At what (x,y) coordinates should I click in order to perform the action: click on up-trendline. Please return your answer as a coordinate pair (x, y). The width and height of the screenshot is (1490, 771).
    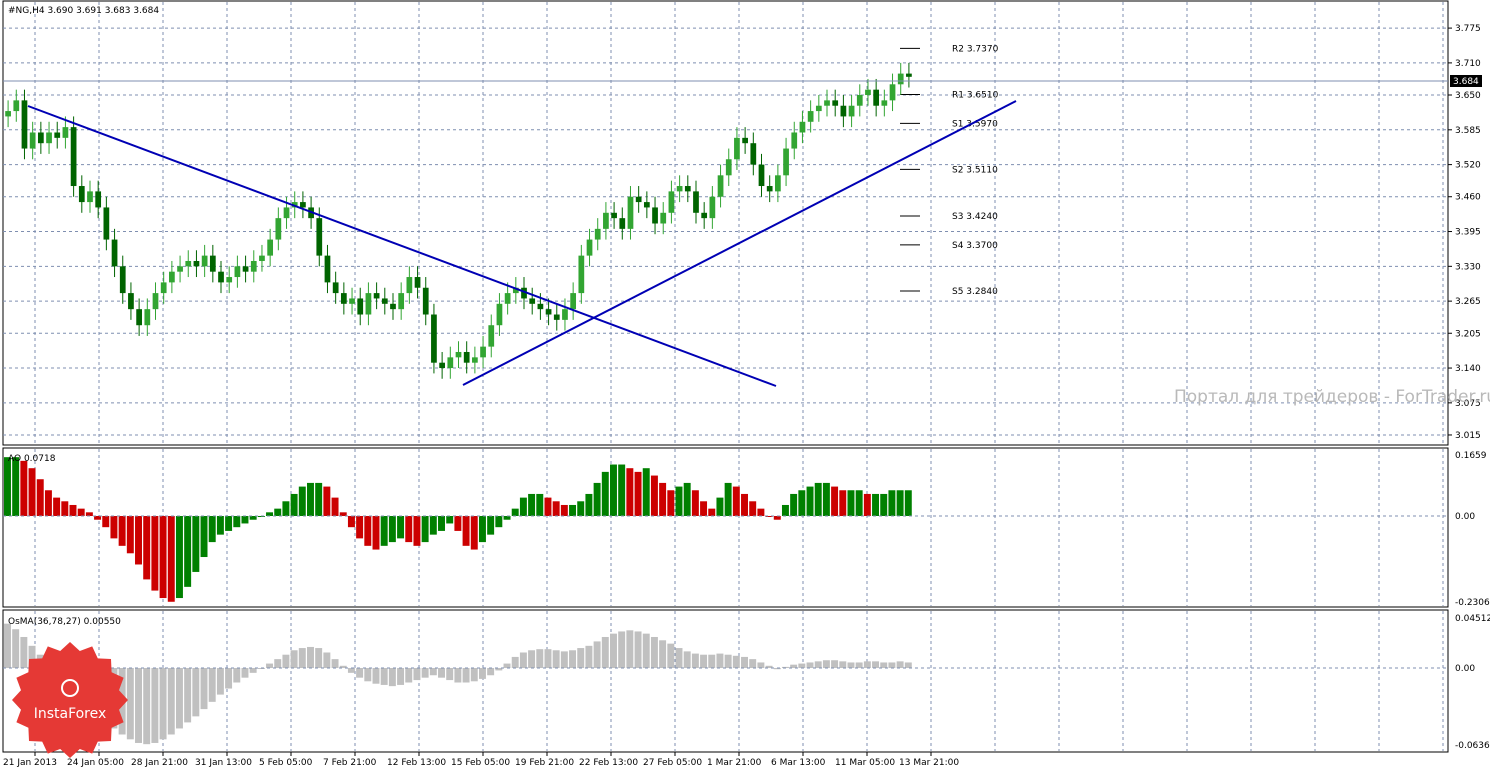
    Looking at the image, I should click on (739, 243).